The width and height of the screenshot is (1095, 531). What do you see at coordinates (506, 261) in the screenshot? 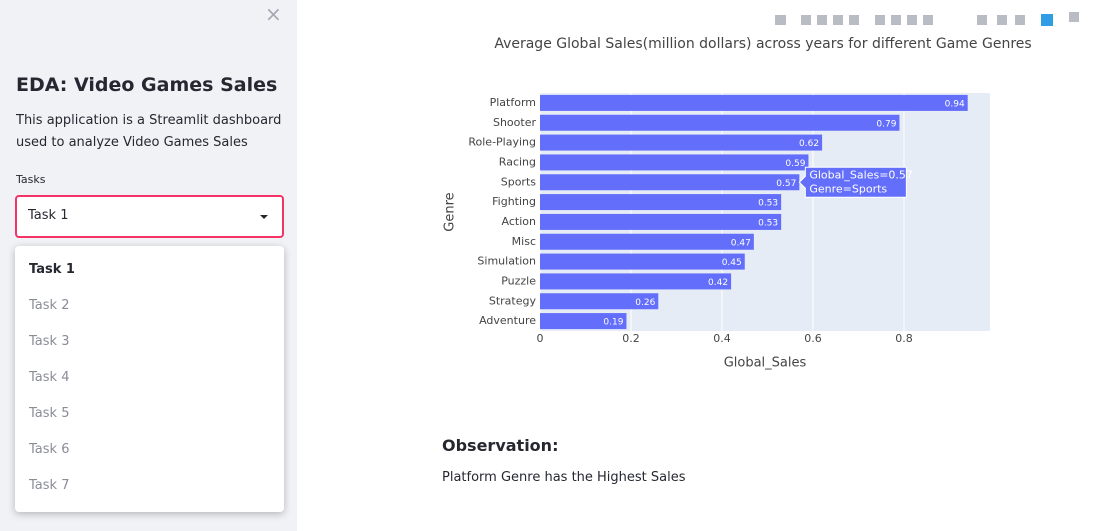
I see `y-tick-label: Simulation` at bounding box center [506, 261].